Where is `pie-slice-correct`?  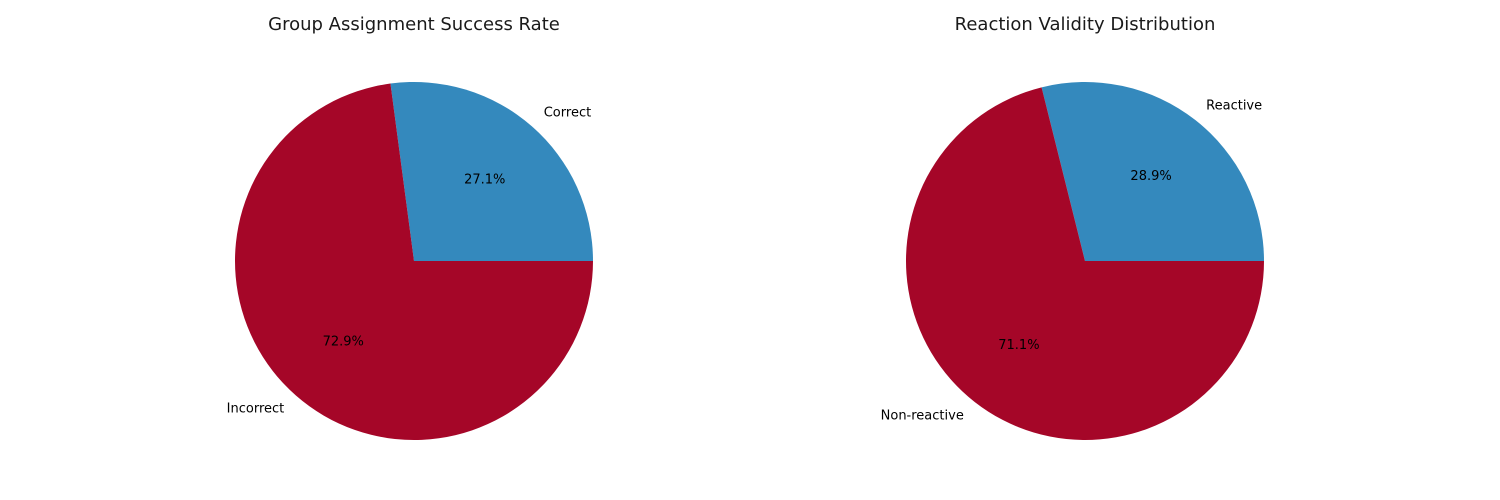 pie-slice-correct is located at coordinates (491, 171).